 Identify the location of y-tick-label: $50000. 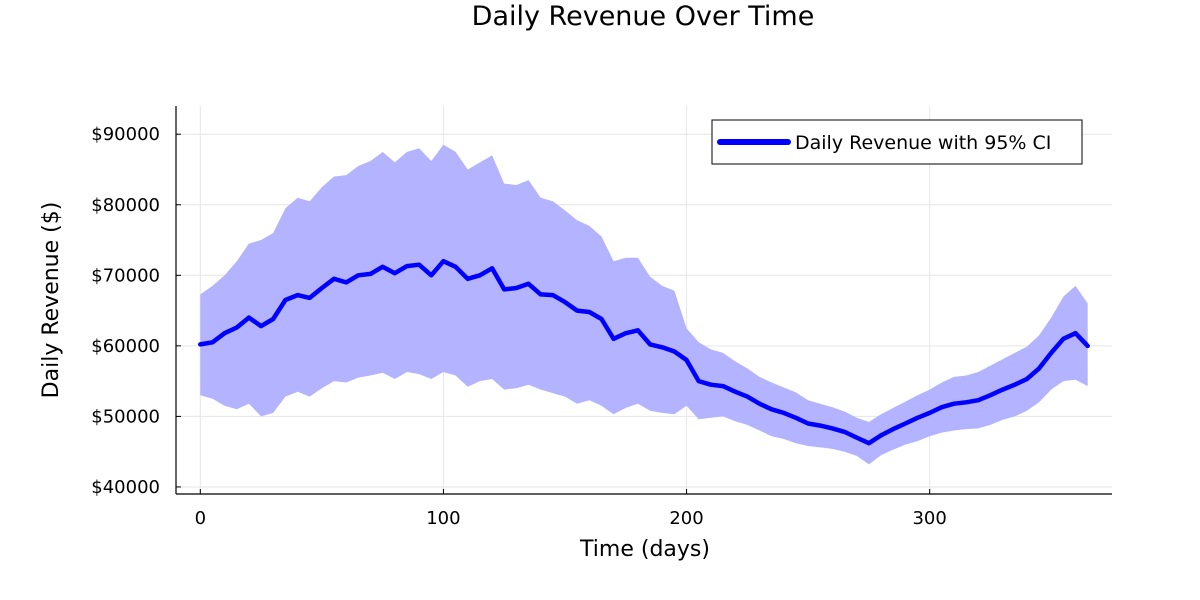
(125, 416).